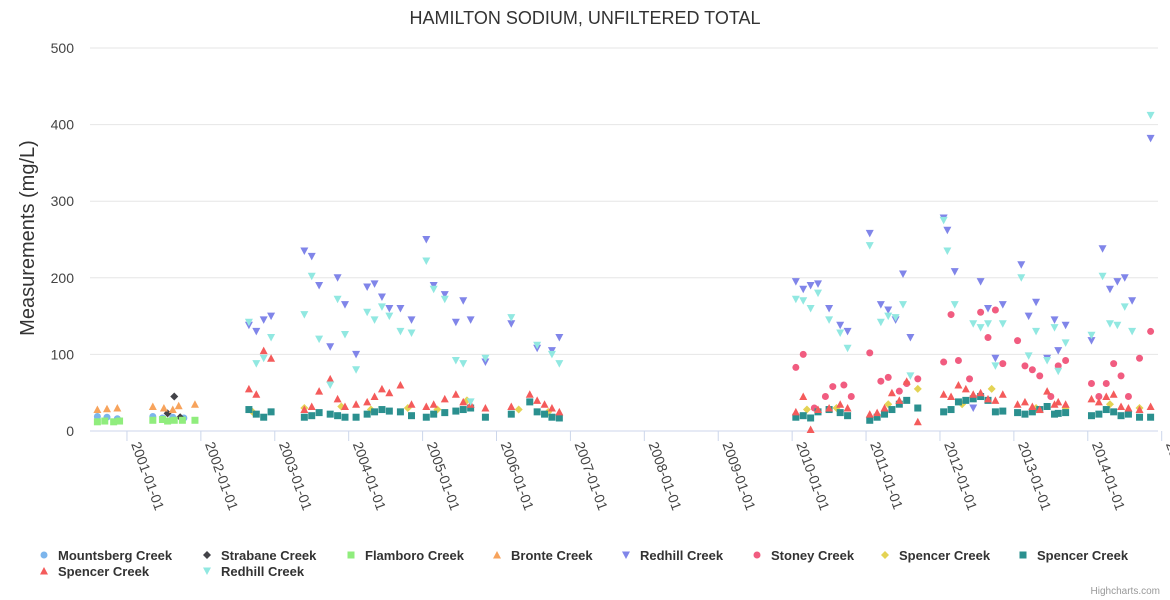 The image size is (1170, 600). I want to click on y-tick-label: 200, so click(63, 278).